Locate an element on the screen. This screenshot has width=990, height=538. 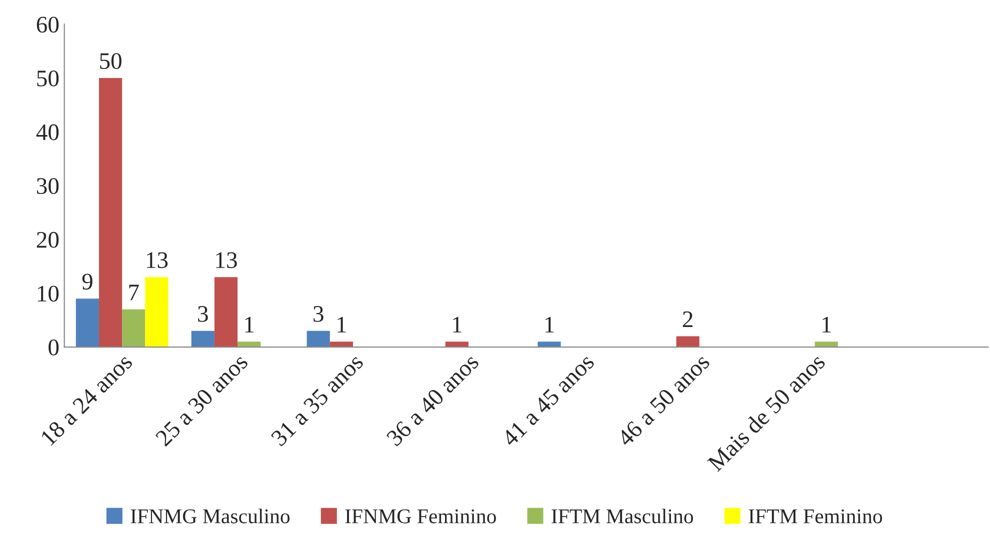
x-tick-label: 36 a 40 anos is located at coordinates (433, 399).